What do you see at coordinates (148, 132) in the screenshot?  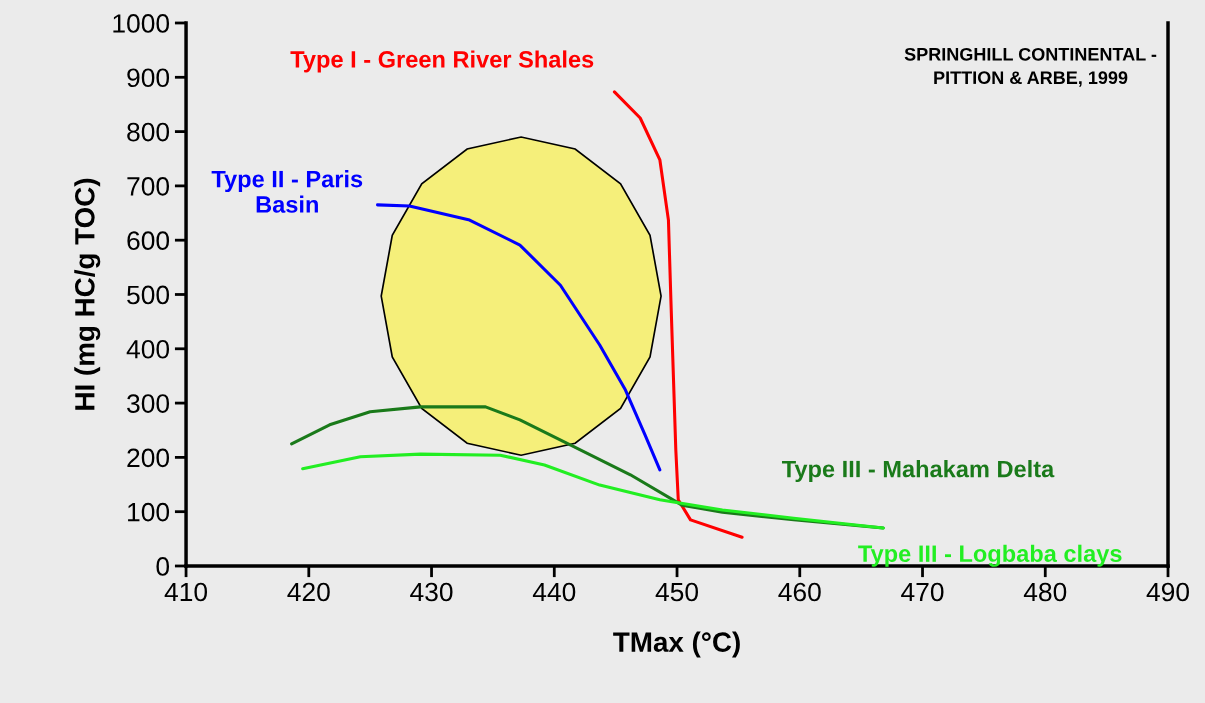 I see `y-tick-label: 800` at bounding box center [148, 132].